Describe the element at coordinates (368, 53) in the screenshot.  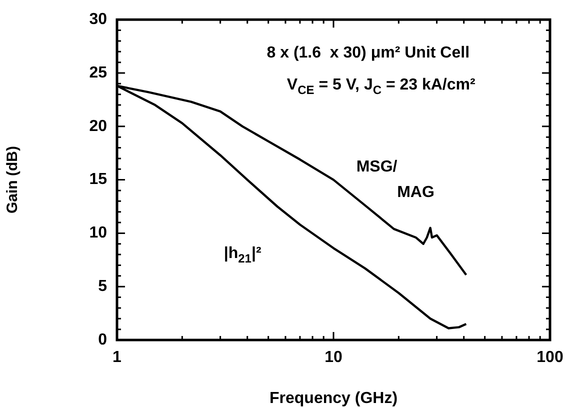
I see `annotation: 8 x (1.6 x 30) μm² Unit Cell` at that location.